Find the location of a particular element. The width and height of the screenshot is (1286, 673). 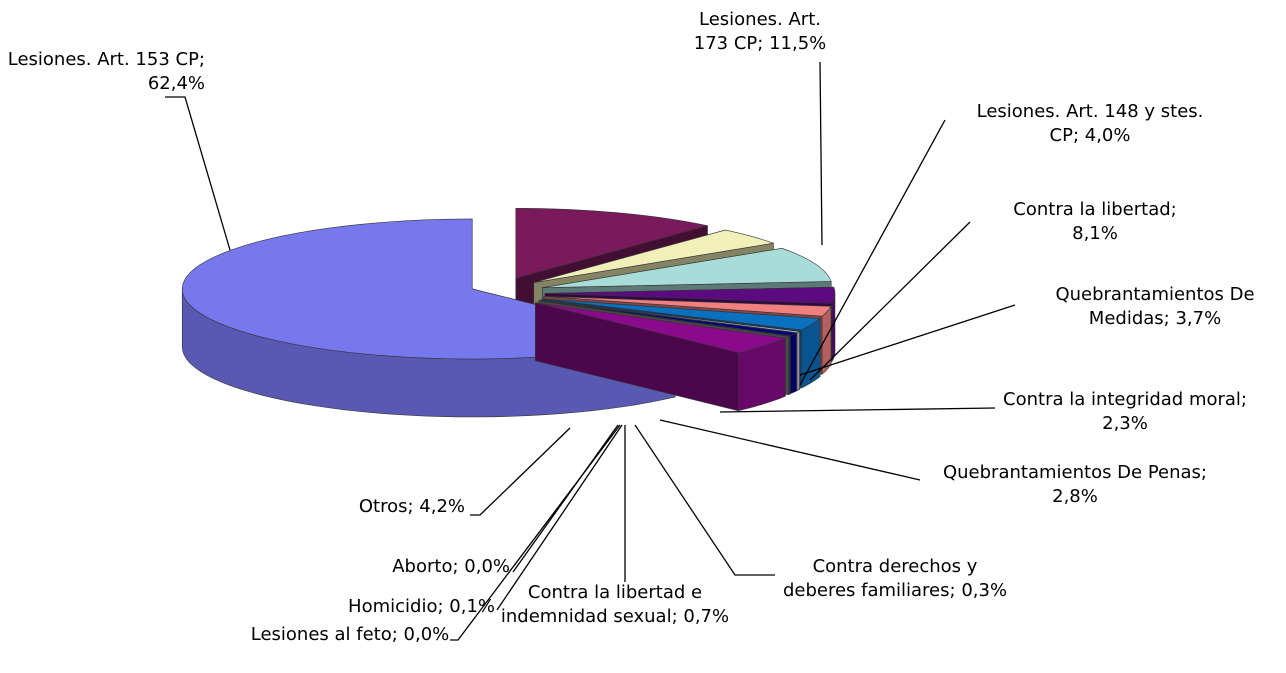

data-label: Lesiones. Art. 148 y stes. CP; 4,0% is located at coordinates (1090, 124).